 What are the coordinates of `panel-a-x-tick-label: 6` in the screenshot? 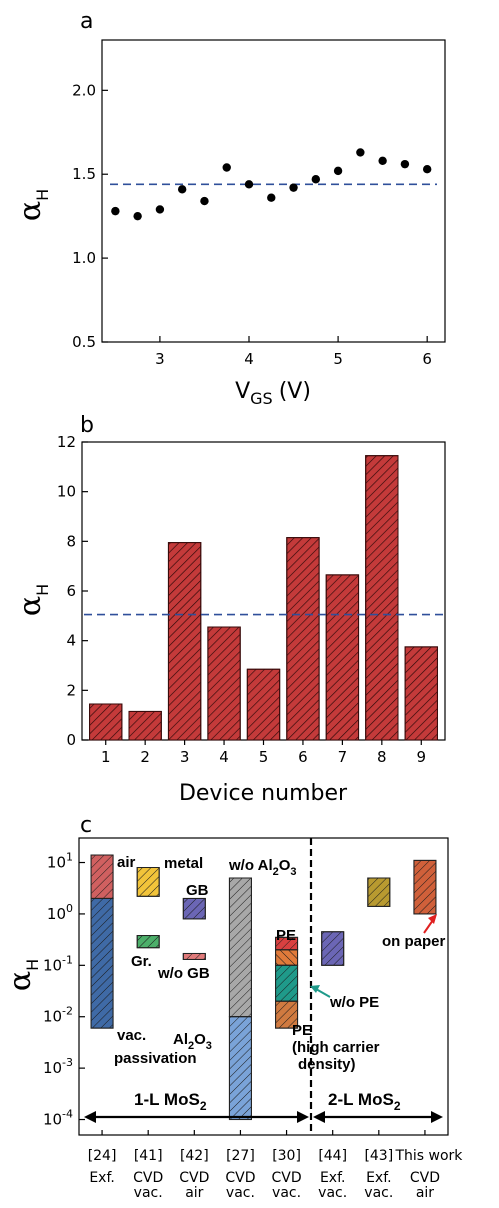 It's located at (427, 359).